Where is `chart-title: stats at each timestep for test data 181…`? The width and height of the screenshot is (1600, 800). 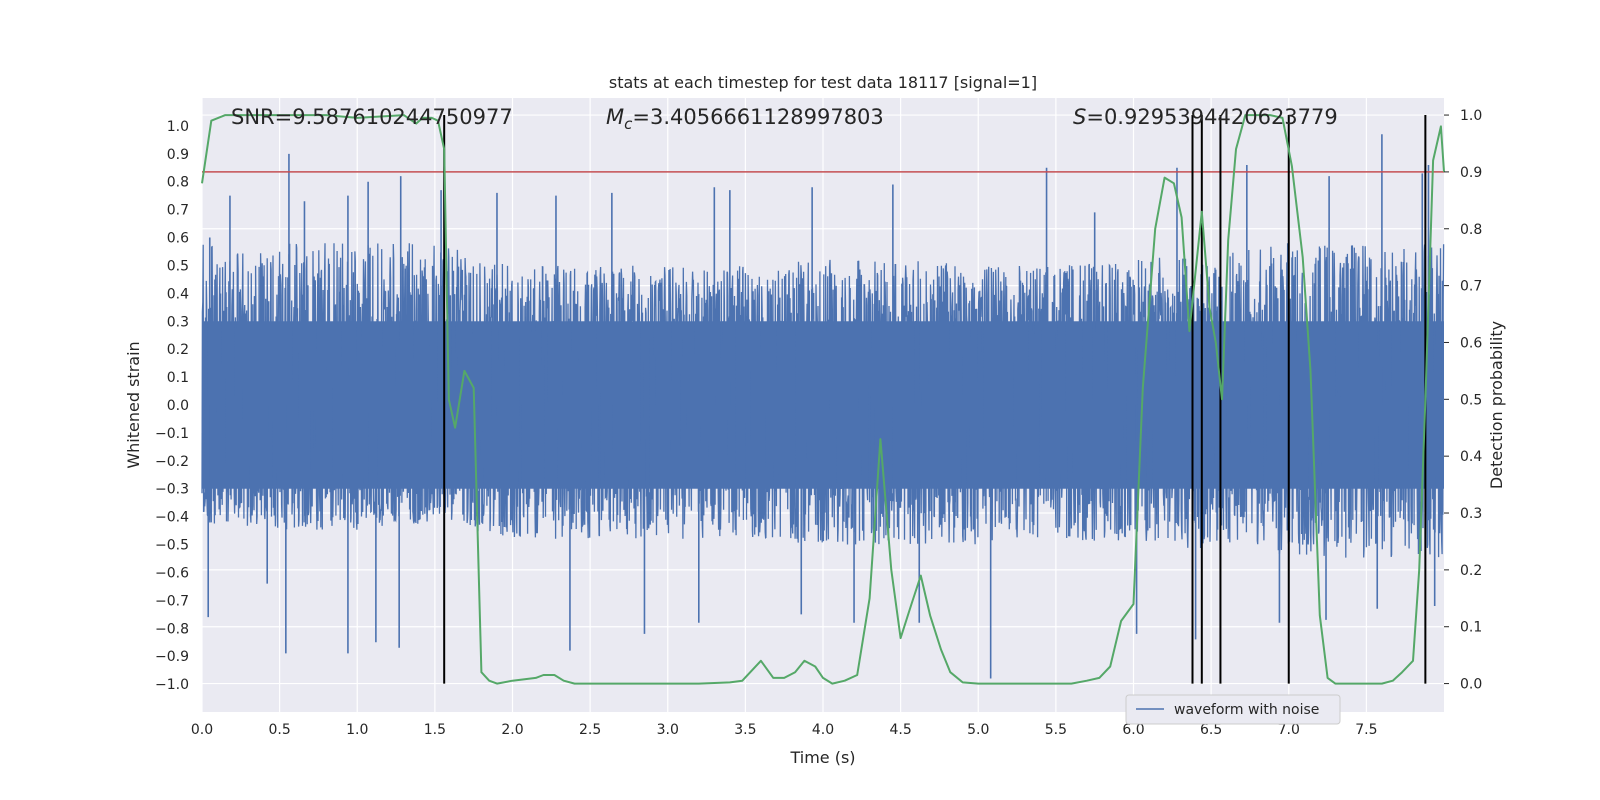
chart-title: stats at each timestep for test data 181… is located at coordinates (823, 82).